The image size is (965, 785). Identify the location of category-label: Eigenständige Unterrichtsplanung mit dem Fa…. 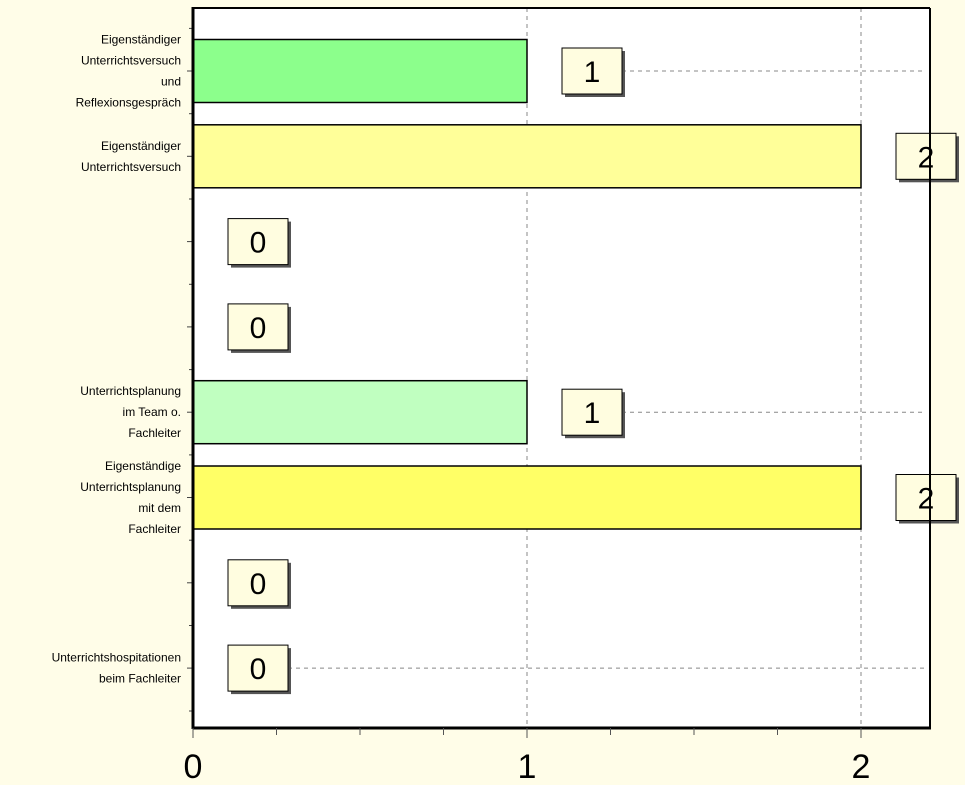
(130, 497).